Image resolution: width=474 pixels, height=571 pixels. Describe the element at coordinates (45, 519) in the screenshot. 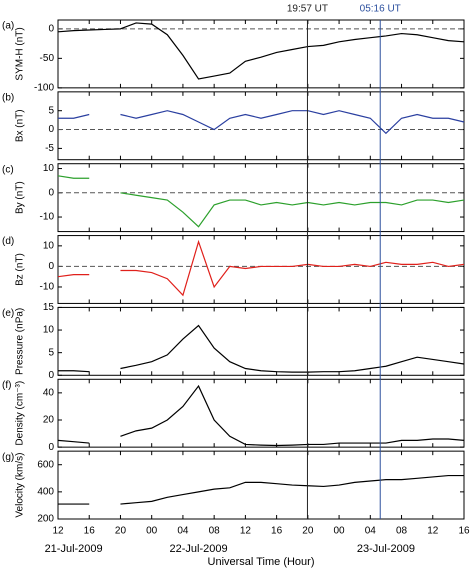

I see `y-tick-label: 200` at that location.